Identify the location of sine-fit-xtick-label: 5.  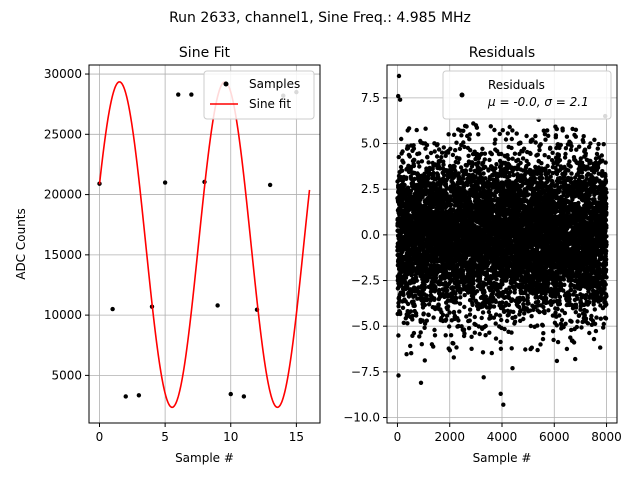
(165, 437).